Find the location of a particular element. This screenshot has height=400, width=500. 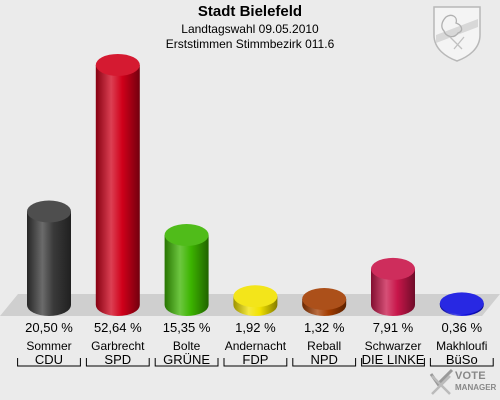

category-tick-label: CDU is located at coordinates (49, 359).